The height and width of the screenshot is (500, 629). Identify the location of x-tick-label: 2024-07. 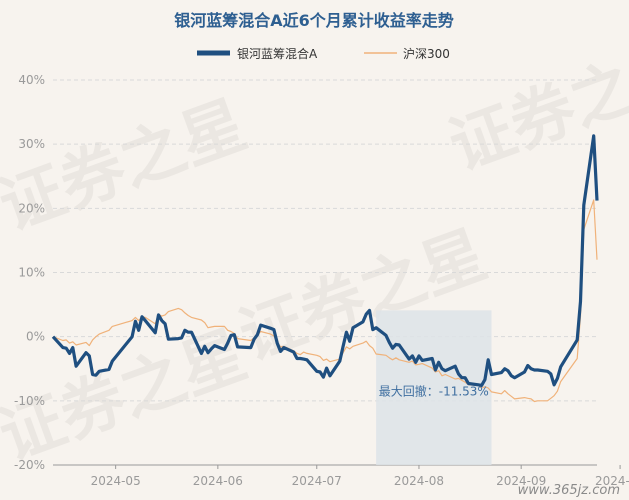
(317, 481).